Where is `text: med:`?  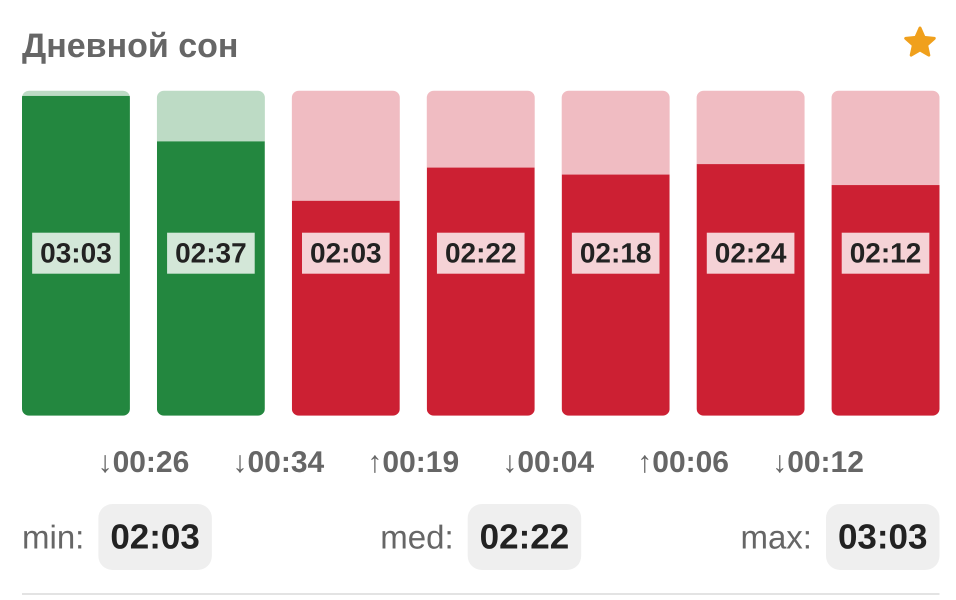
text: med: is located at coordinates (417, 537).